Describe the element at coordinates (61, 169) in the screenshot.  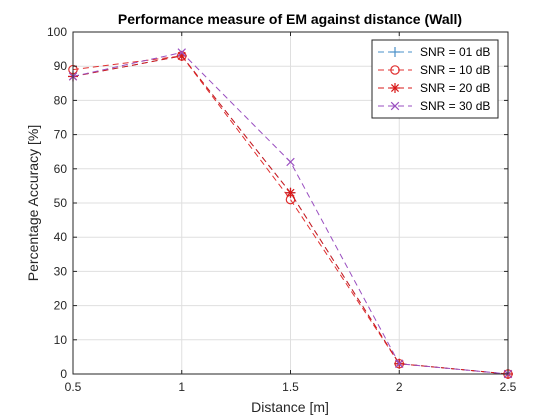
I see `y-tick-label: 60` at that location.